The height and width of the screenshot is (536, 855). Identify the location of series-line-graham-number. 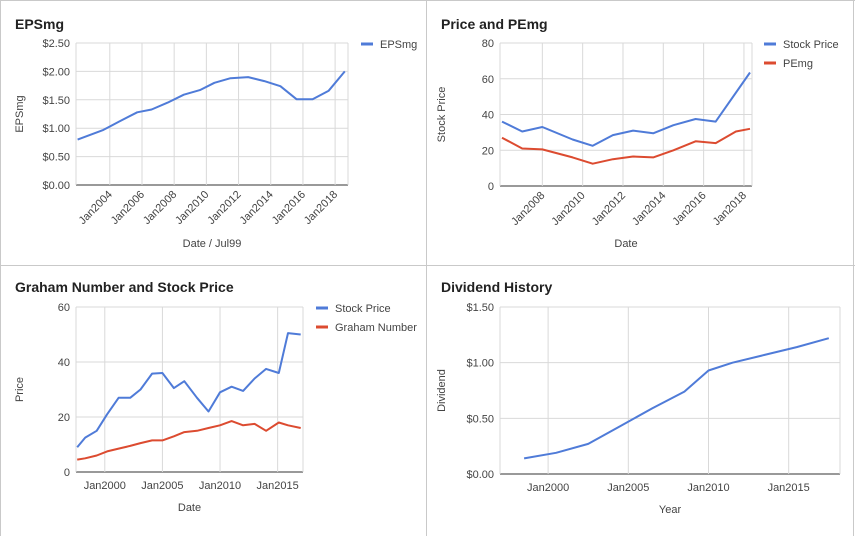
(189, 440).